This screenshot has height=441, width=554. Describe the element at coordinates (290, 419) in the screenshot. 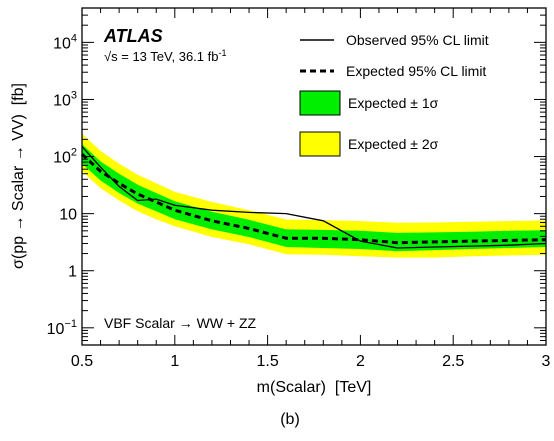

I see `panel-label: (b)` at that location.